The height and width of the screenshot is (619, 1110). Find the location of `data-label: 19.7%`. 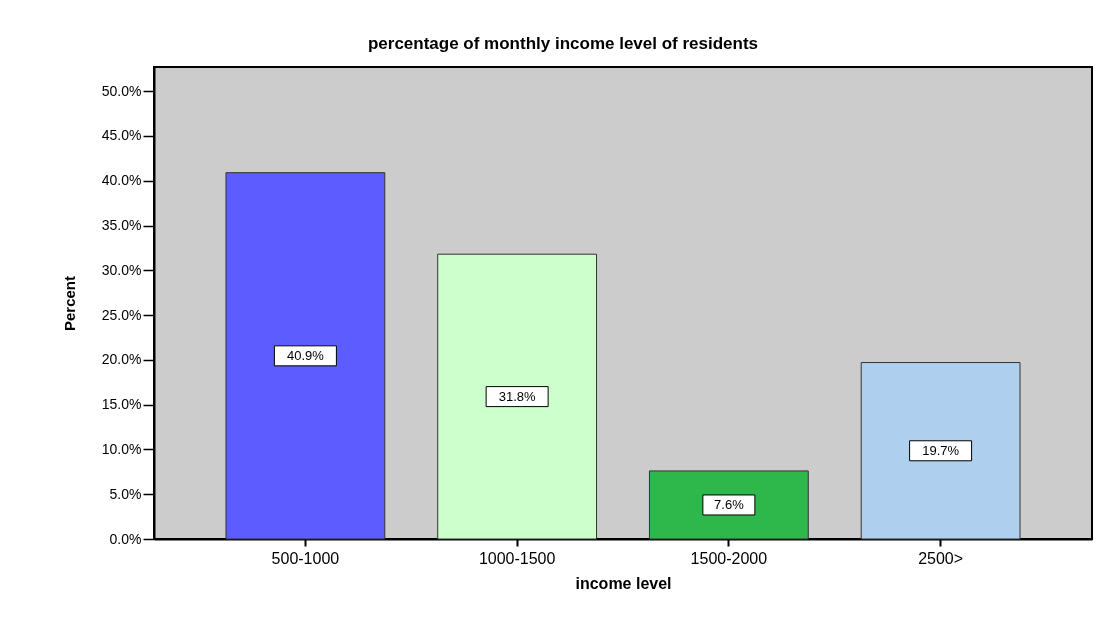

data-label: 19.7% is located at coordinates (941, 450).